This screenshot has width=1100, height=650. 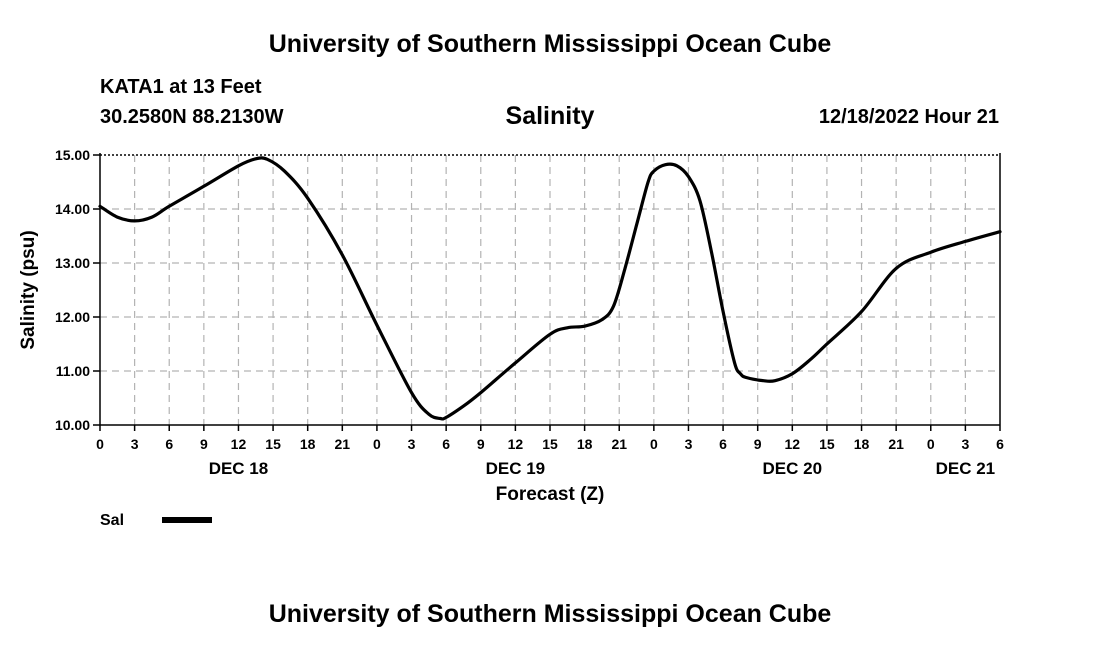 I want to click on station-label: KATA1 at 13 Feet, so click(x=181, y=87).